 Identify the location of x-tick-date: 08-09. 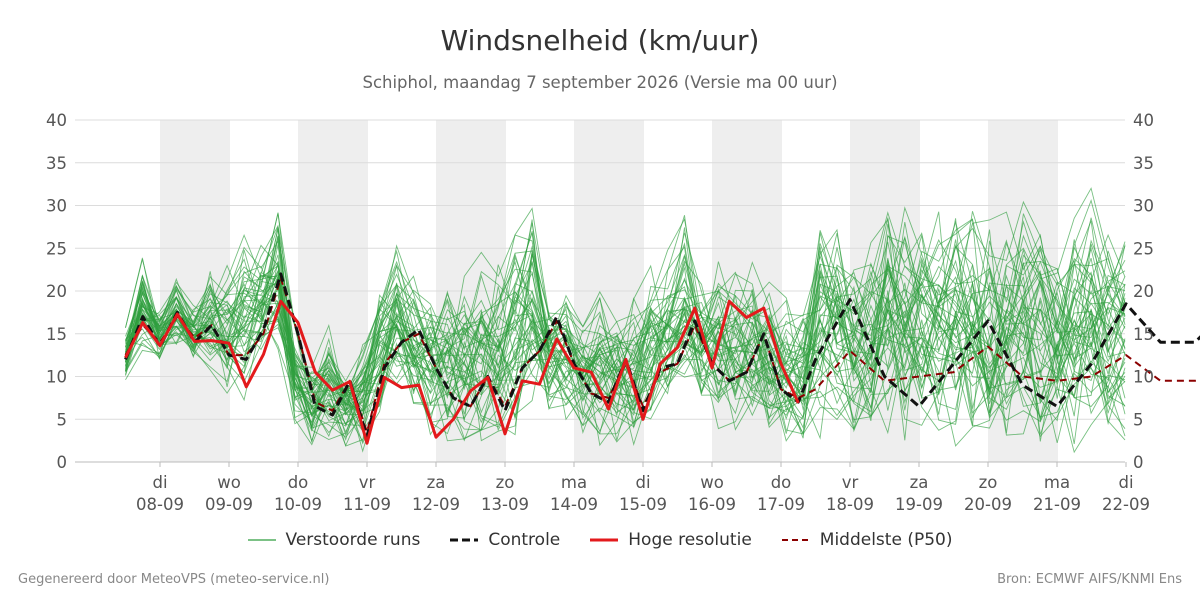
(160, 504).